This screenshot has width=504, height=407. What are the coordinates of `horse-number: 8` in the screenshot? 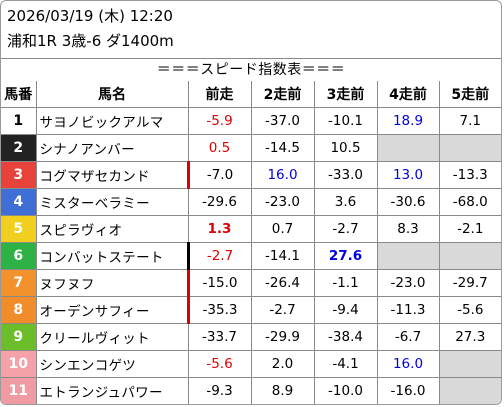 It's located at (19, 310).